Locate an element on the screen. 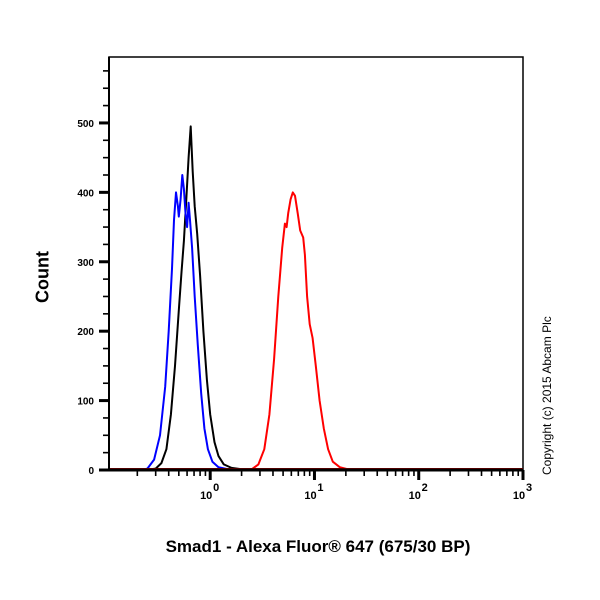  x-axis-label: Smad1 - Alexa Fluor® 647 (675/30 BP) is located at coordinates (318, 546).